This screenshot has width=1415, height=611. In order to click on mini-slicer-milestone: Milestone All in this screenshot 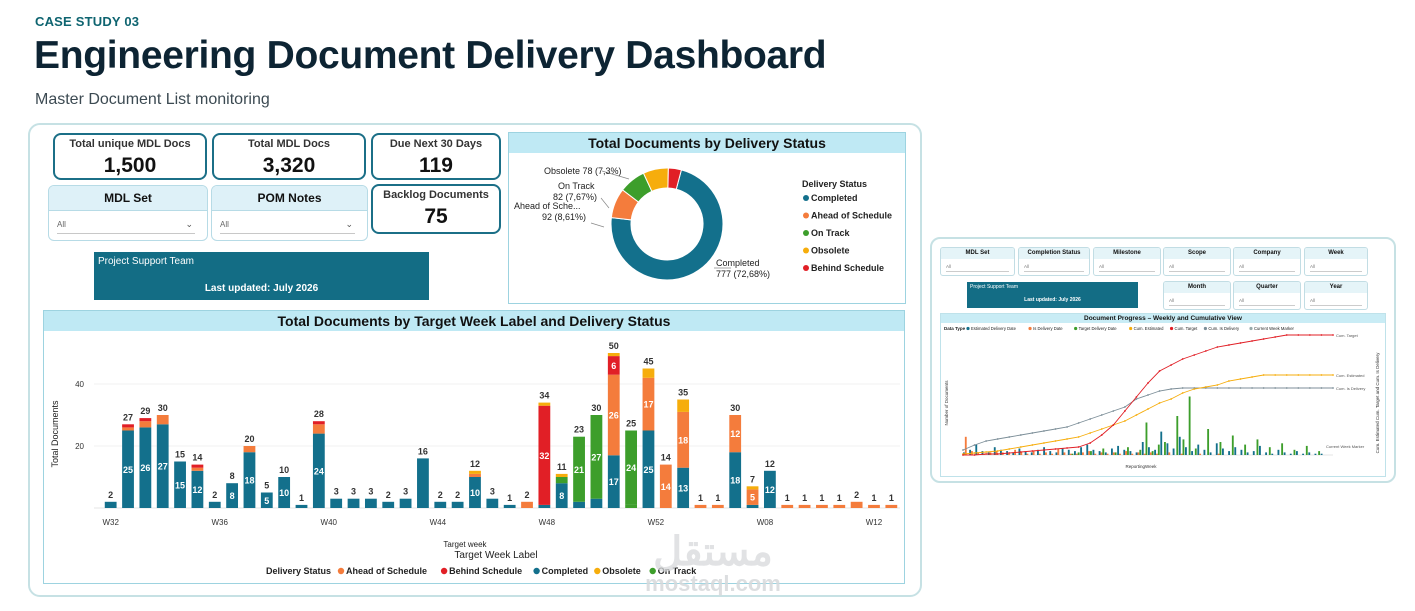, I will do `click(1127, 261)`.